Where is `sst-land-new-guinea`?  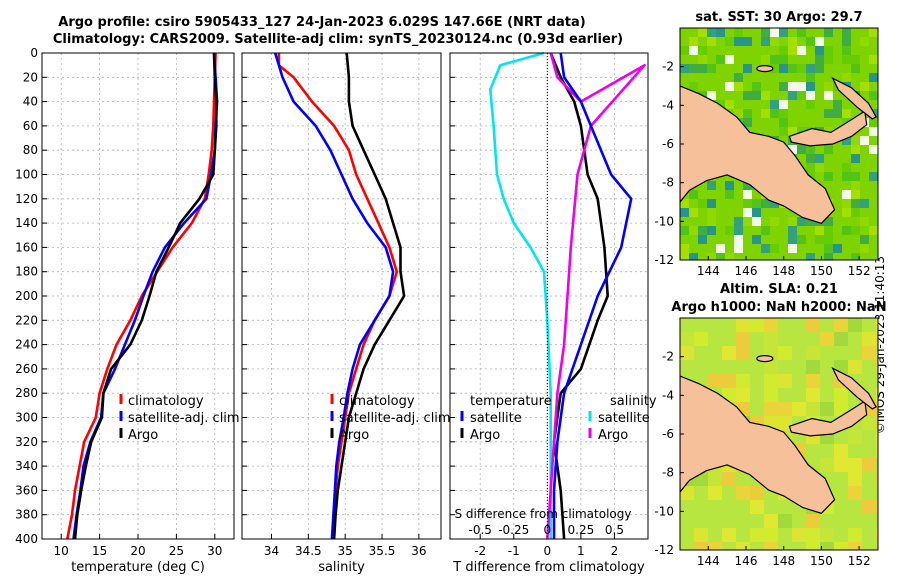 sst-land-new-guinea is located at coordinates (758, 154).